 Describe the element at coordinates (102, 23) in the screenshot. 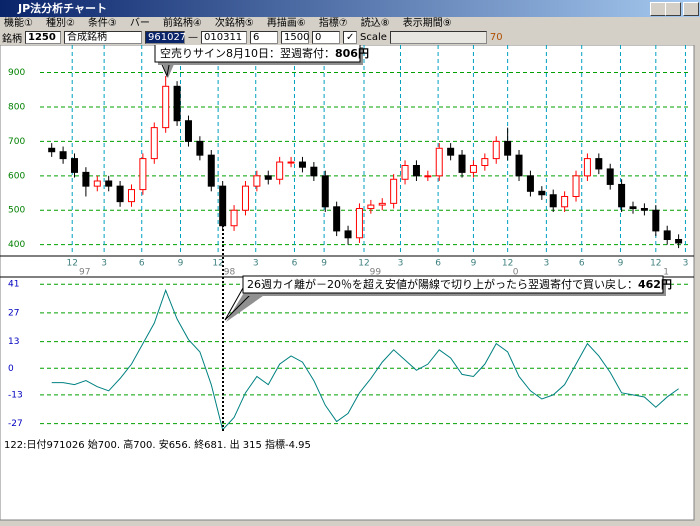

I see `menu-item: 条件③` at that location.